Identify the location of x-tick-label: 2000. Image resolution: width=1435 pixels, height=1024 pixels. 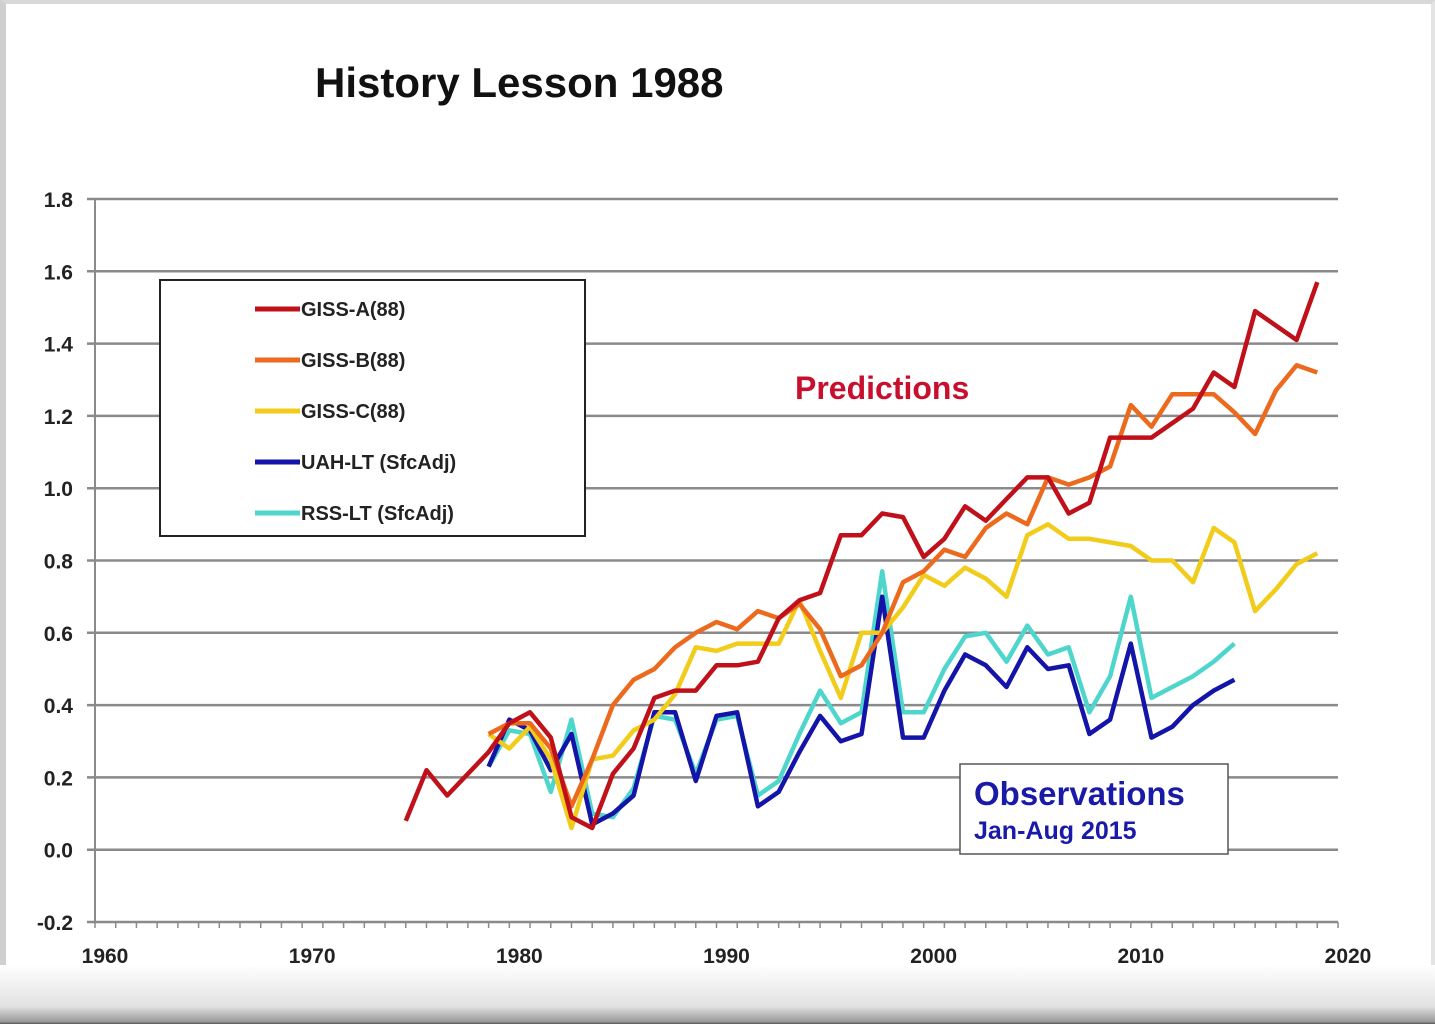
(933, 956).